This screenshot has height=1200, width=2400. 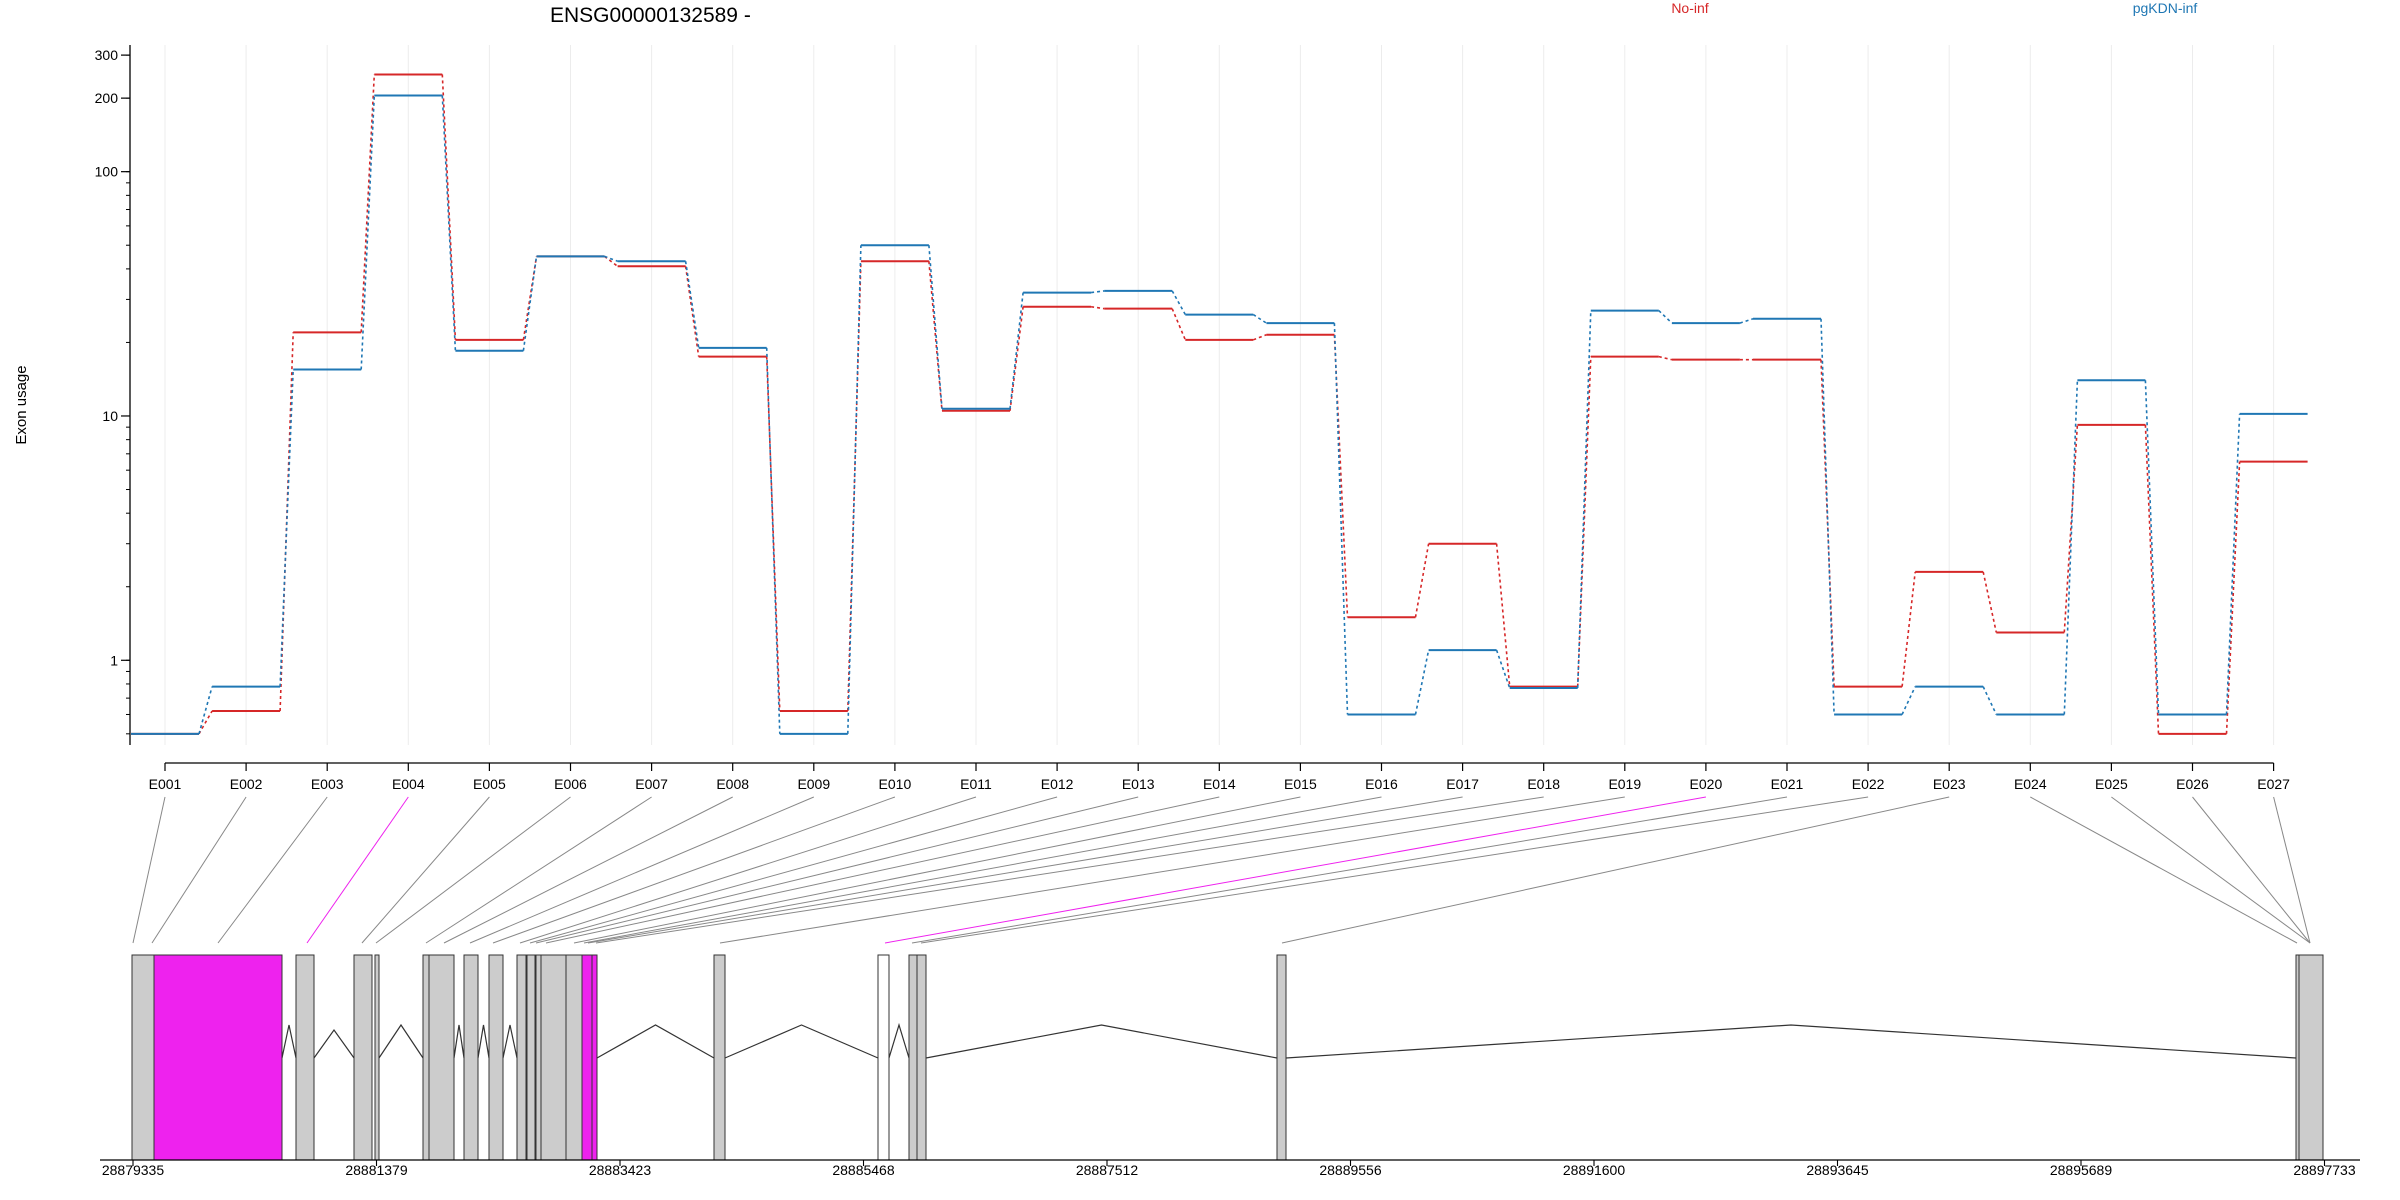 What do you see at coordinates (107, 172) in the screenshot?
I see `y-tick-label: 100` at bounding box center [107, 172].